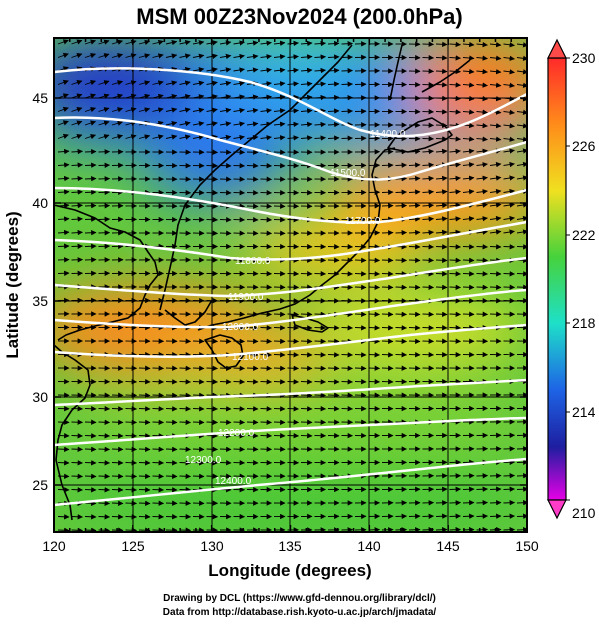  I want to click on contour-label: 11900.0, so click(246, 297).